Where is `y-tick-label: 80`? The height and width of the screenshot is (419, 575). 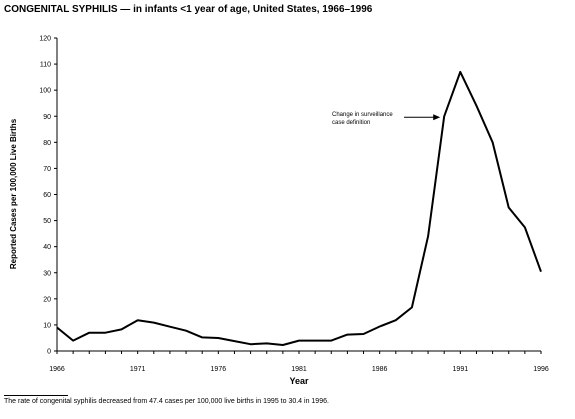 y-tick-label: 80 is located at coordinates (47, 143).